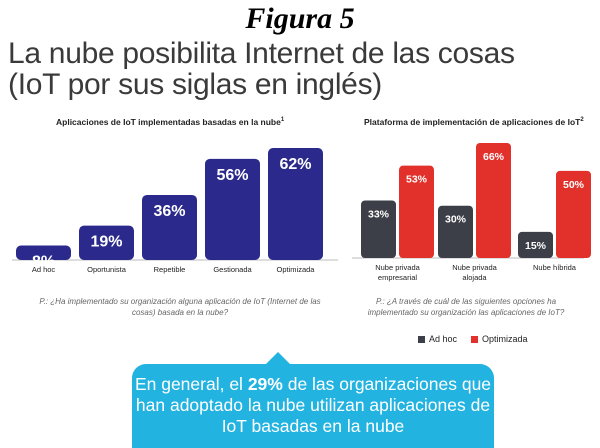  What do you see at coordinates (44, 269) in the screenshot?
I see `chart1-category-label: Ad hoc` at bounding box center [44, 269].